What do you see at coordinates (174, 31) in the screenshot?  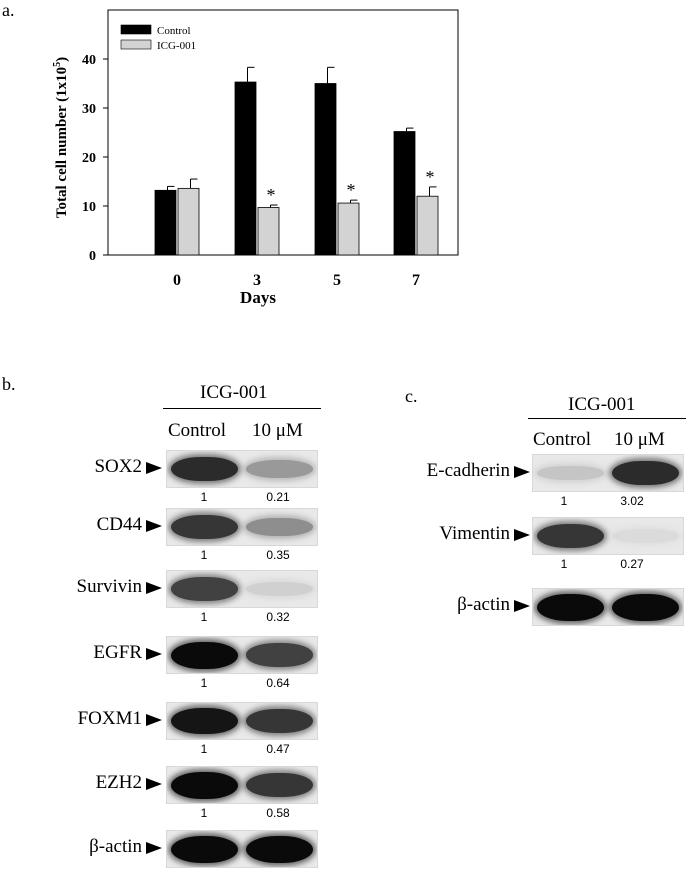 I see `legend-label: Control` at bounding box center [174, 31].